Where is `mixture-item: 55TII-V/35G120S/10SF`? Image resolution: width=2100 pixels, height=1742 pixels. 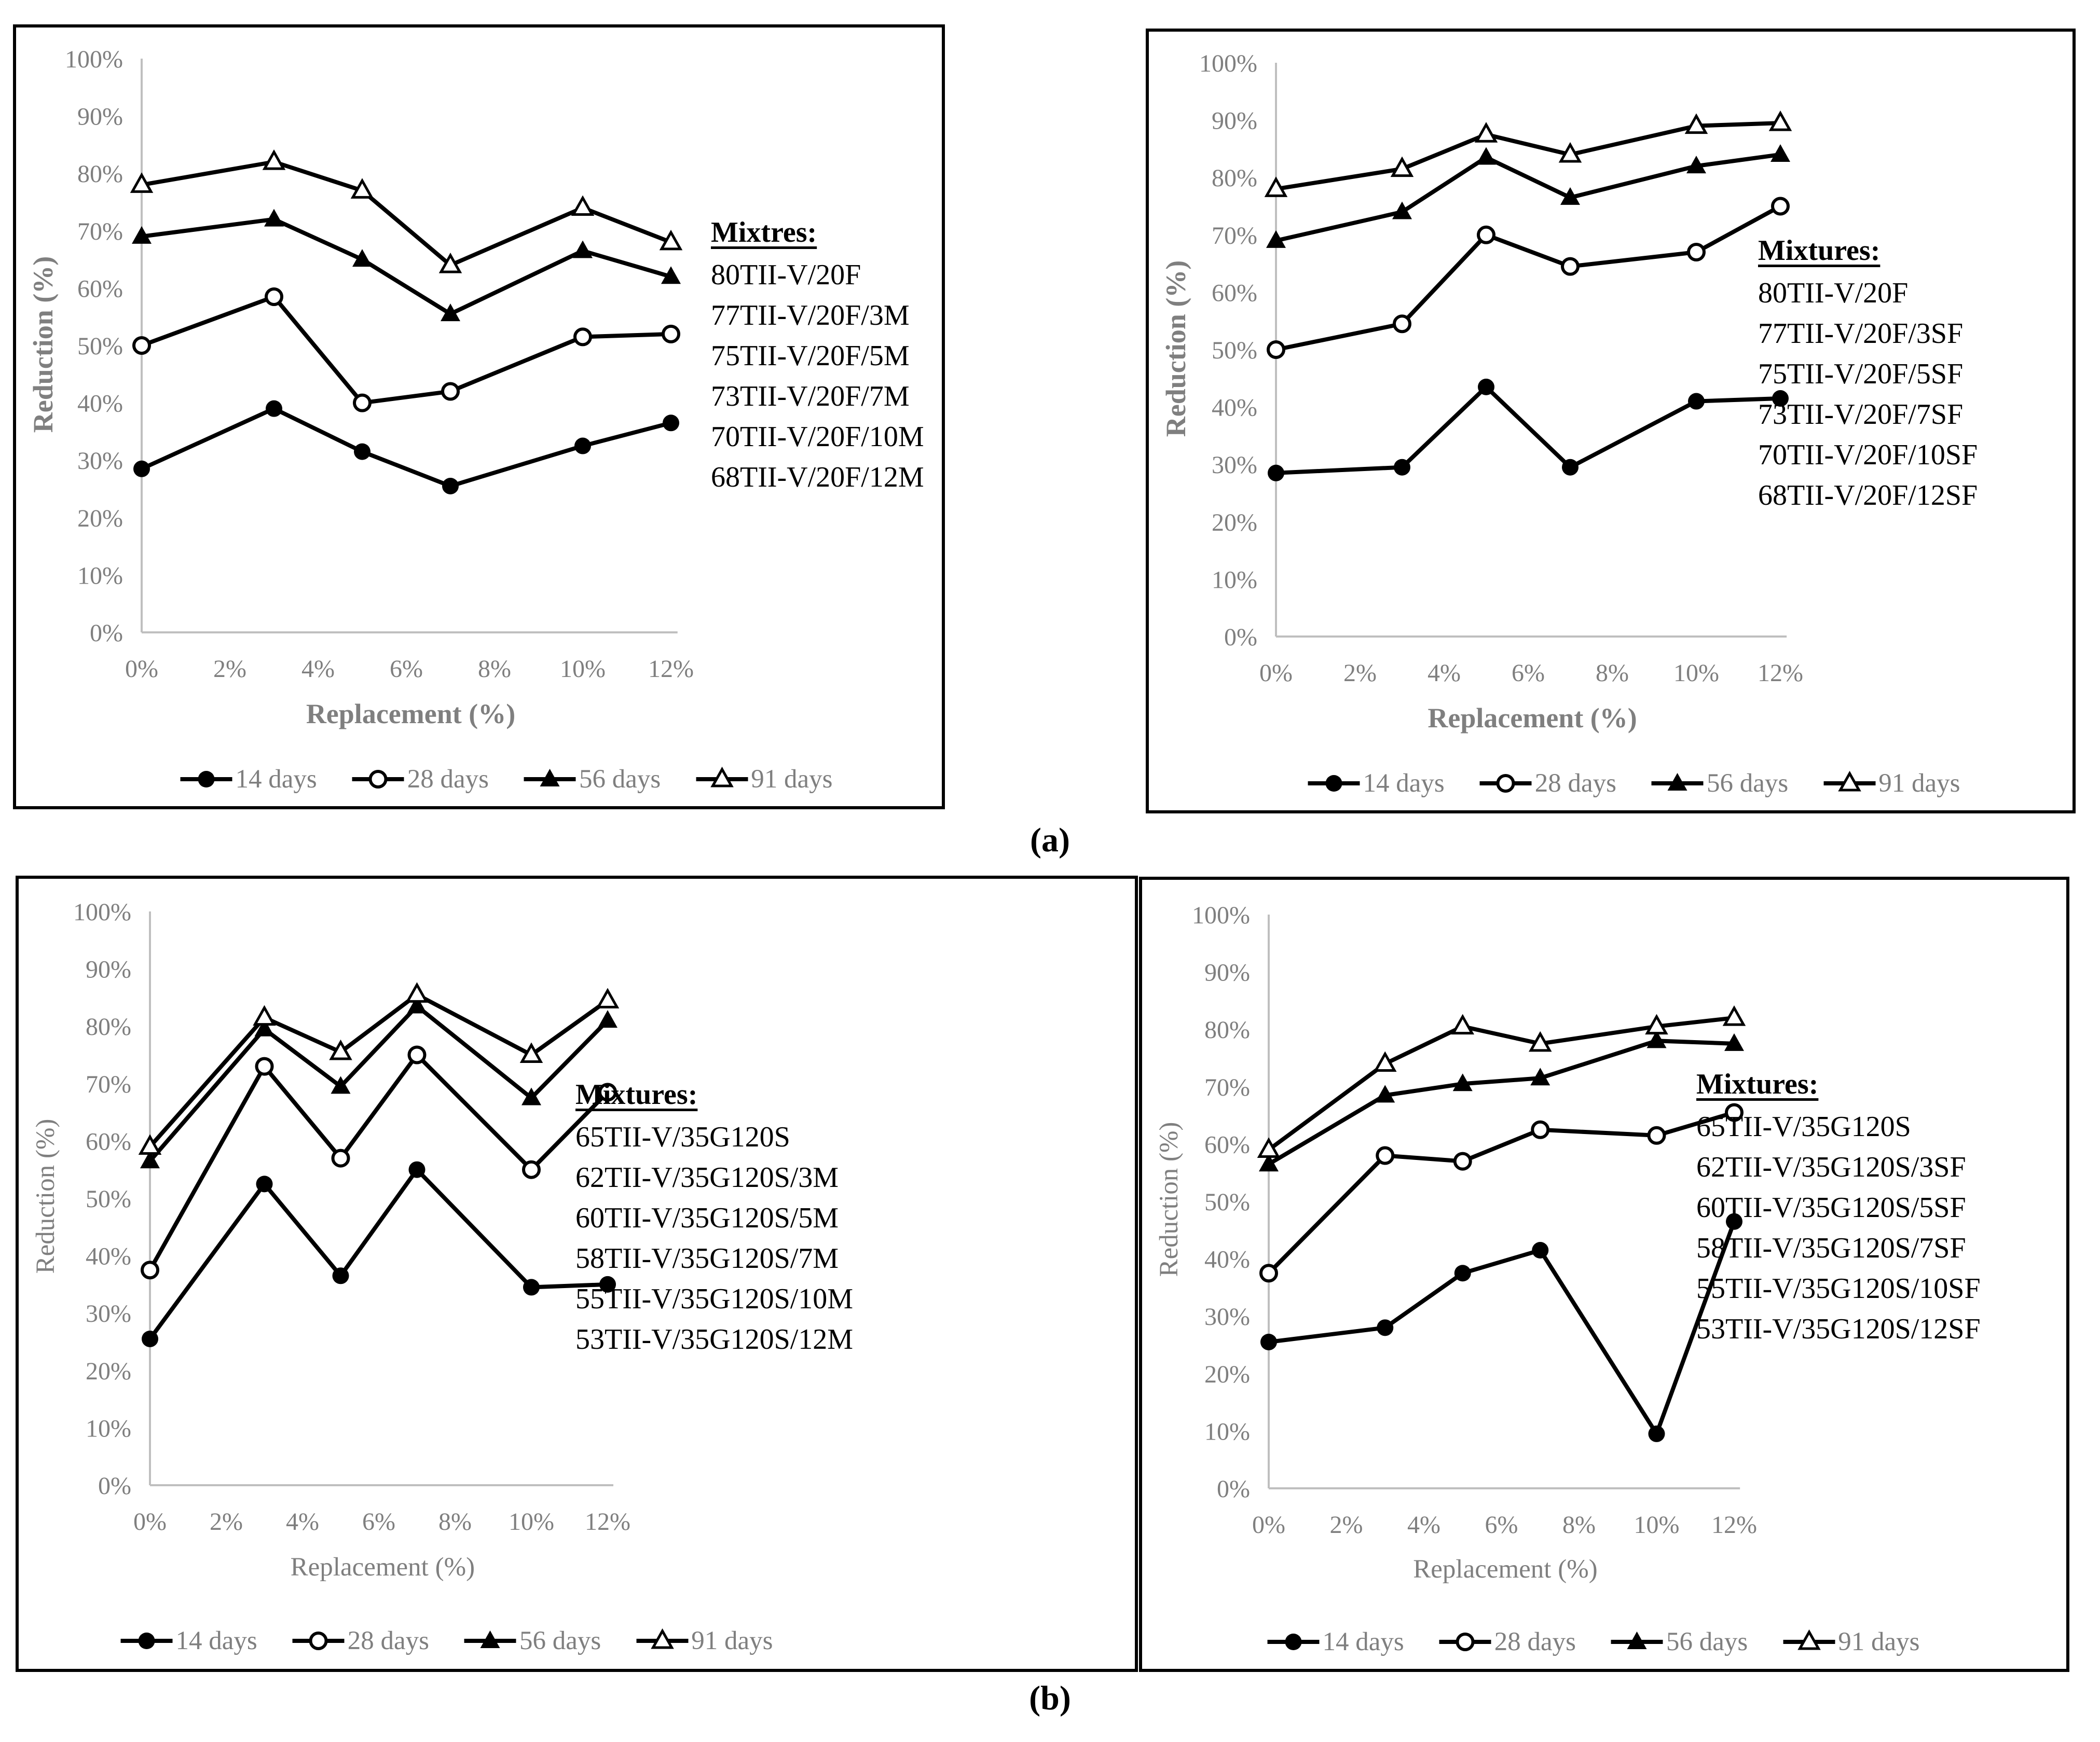 mixture-item: 55TII-V/35G120S/10SF is located at coordinates (1838, 1289).